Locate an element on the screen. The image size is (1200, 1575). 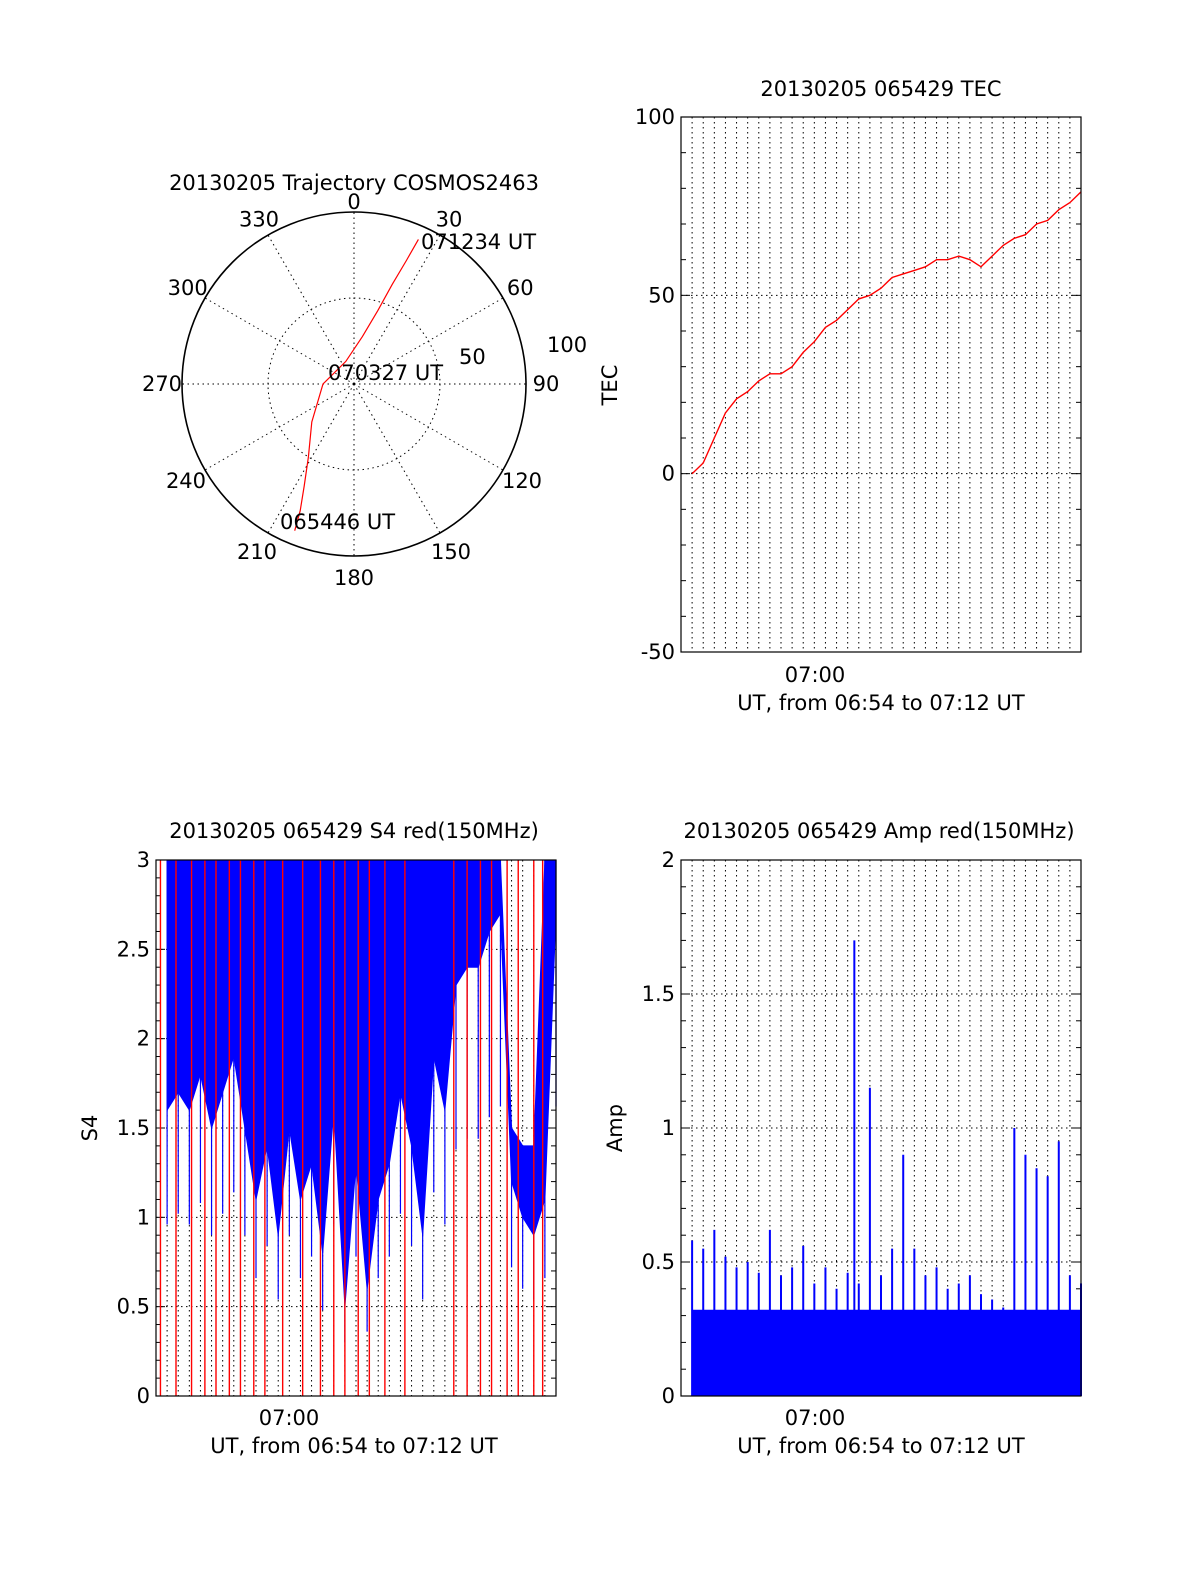
polar-azimuth-label-120: 120 is located at coordinates (522, 481).